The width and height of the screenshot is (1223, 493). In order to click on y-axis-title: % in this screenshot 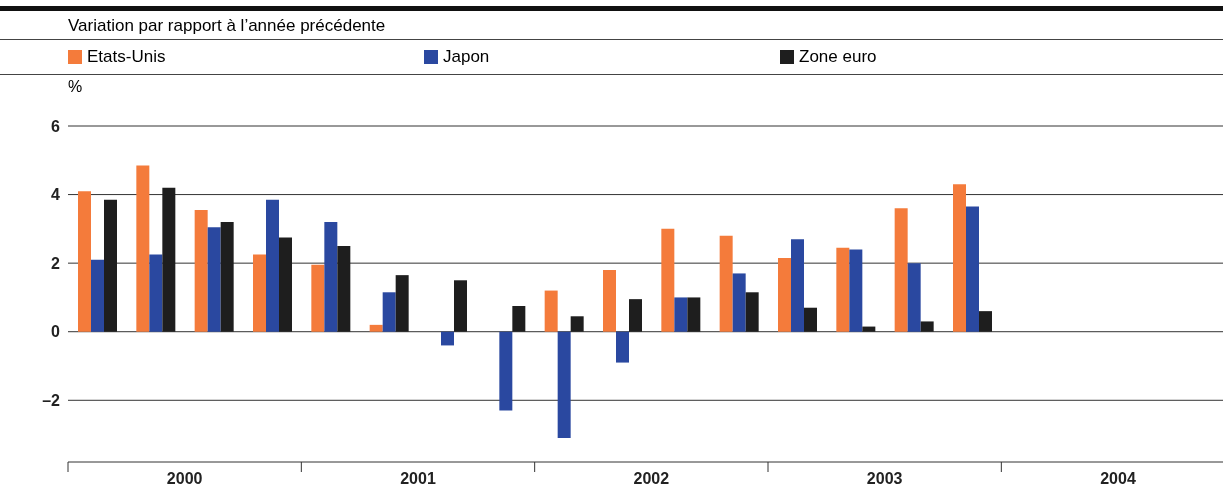, I will do `click(75, 86)`.